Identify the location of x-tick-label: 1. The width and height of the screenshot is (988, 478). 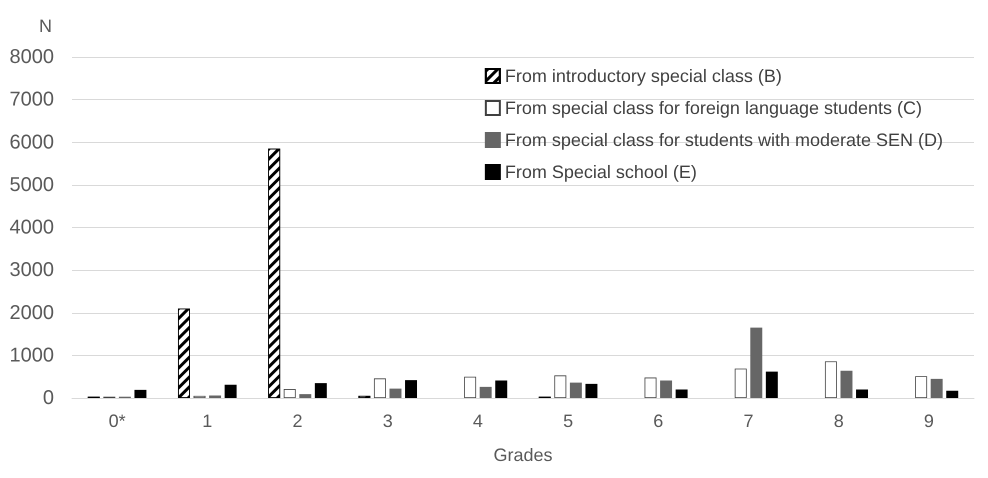
(207, 421).